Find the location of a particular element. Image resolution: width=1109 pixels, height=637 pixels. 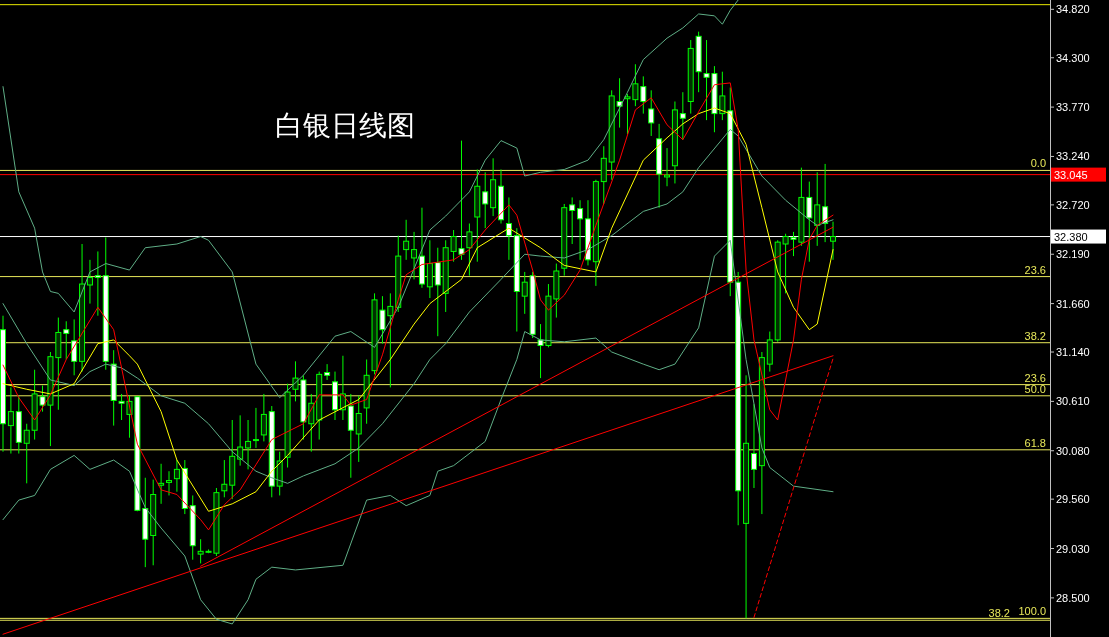

annotation: 61.8 is located at coordinates (1035, 442).